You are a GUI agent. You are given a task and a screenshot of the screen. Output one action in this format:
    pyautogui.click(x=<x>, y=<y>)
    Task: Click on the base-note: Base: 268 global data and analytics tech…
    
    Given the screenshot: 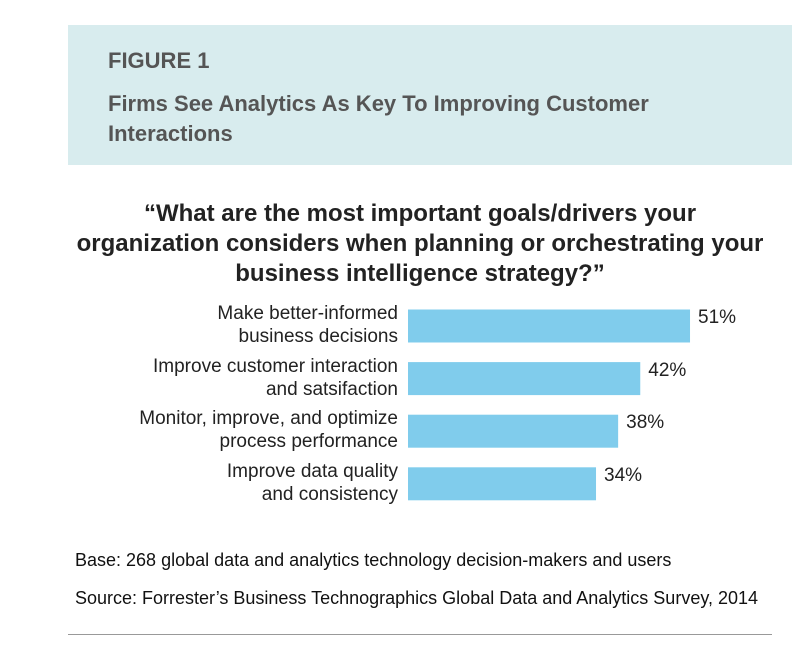 What is the action you would take?
    pyautogui.click(x=373, y=560)
    